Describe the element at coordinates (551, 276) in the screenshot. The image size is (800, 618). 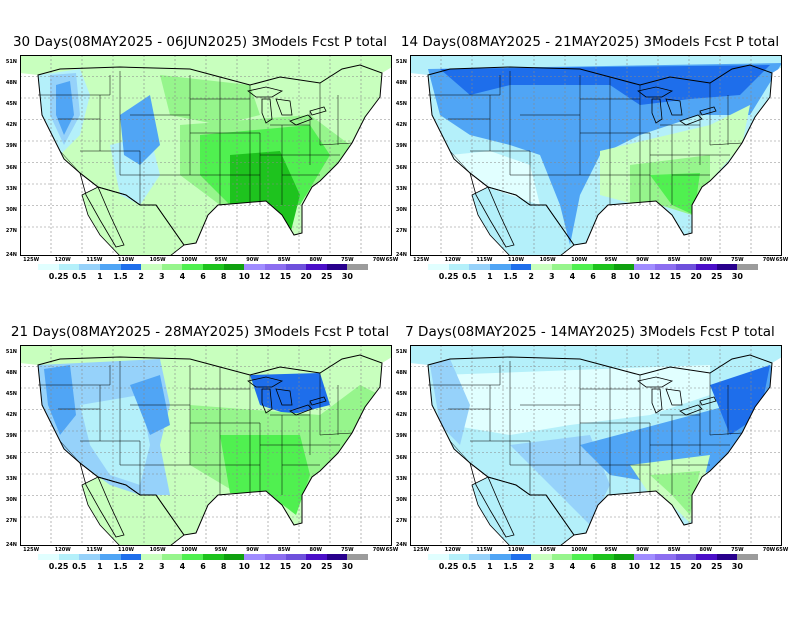
I see `colorbar-label: 3` at that location.